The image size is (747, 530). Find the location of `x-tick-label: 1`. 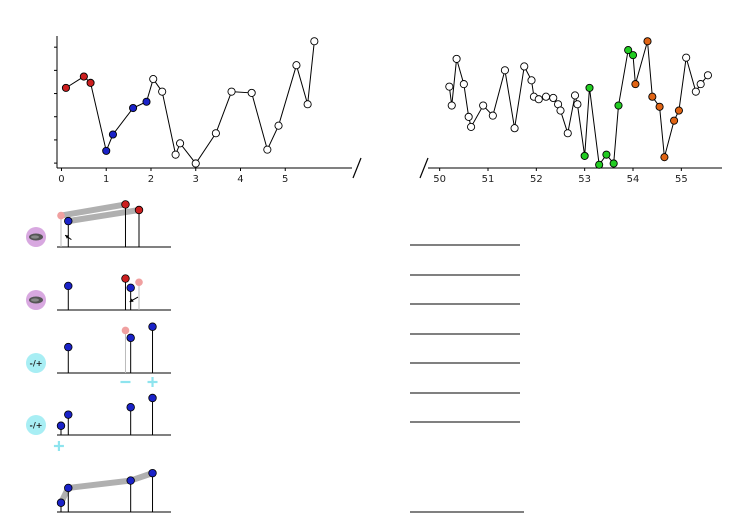

x-tick-label: 1 is located at coordinates (106, 179).